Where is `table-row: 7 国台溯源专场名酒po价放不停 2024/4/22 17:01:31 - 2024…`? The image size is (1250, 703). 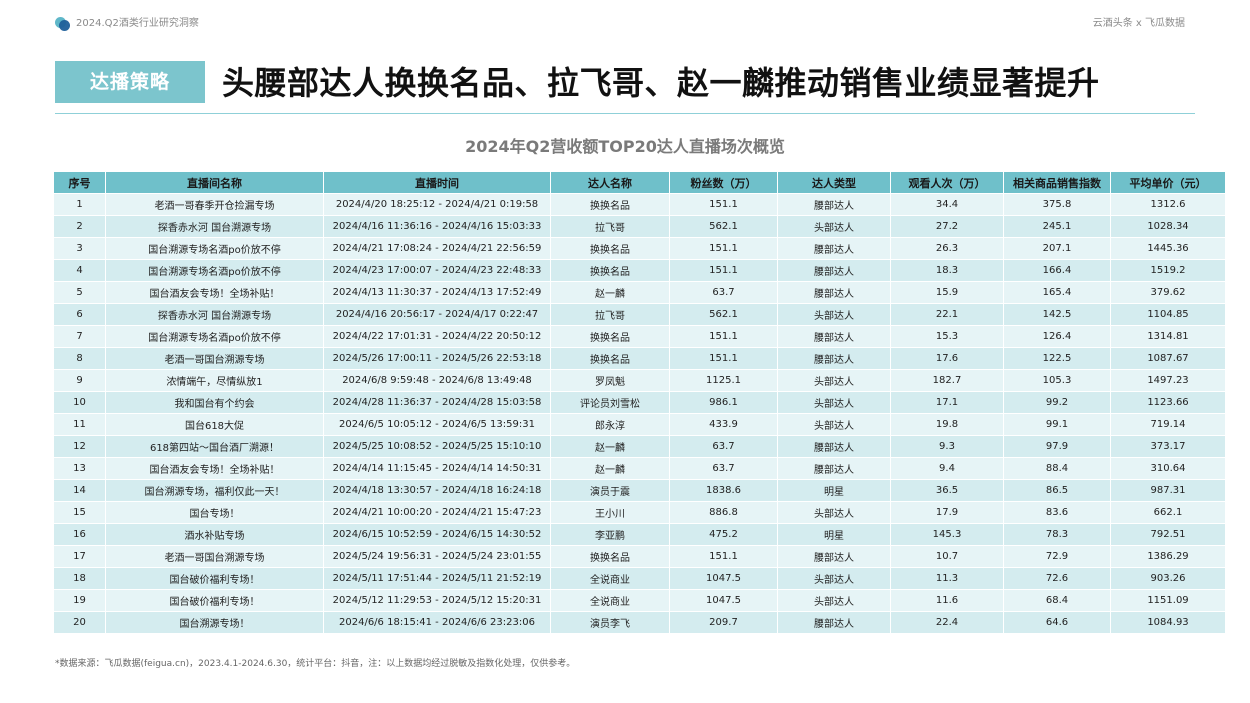 table-row: 7 国台溯源专场名酒po价放不停 2024/4/22 17:01:31 - 2024… is located at coordinates (639, 336).